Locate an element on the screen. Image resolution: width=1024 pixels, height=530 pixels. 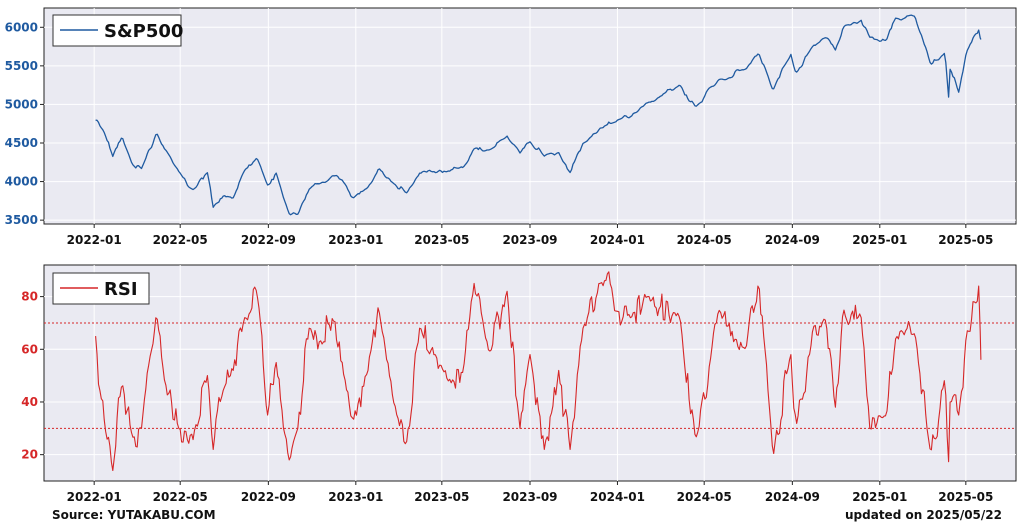
price-xtick-label: 2022-01 is located at coordinates (94, 240).